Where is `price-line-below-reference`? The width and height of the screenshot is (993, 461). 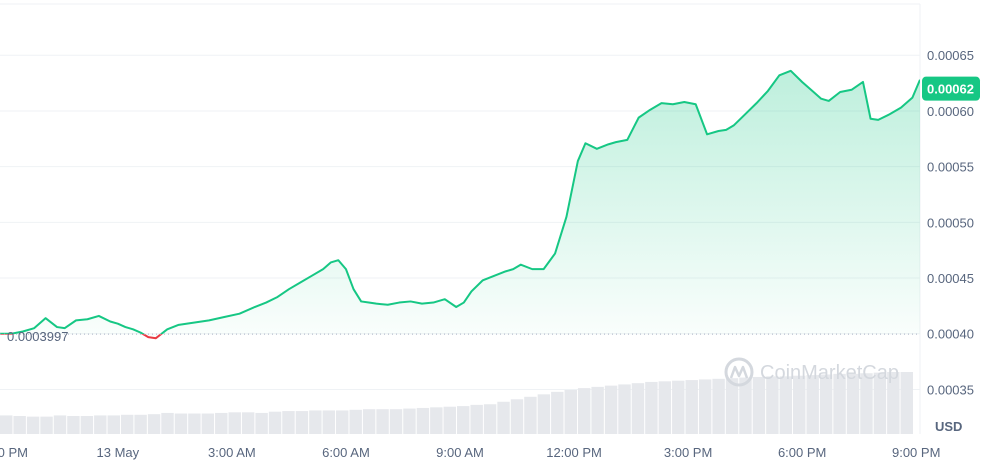 price-line-below-reference is located at coordinates (81, 337).